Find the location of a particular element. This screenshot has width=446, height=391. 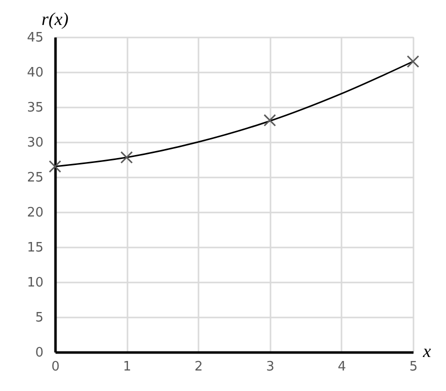

y-tick-label: 45 is located at coordinates (35, 38).